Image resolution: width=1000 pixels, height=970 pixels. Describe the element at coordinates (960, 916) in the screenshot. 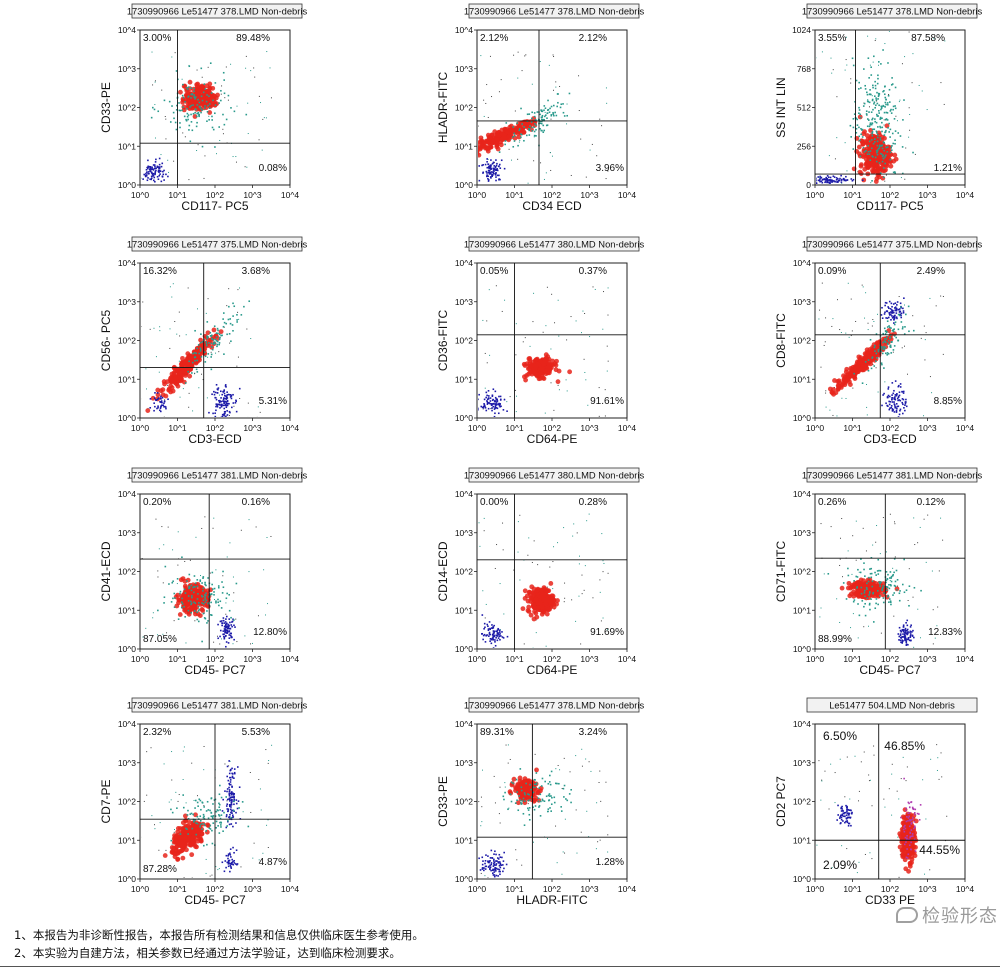

I see `watermark-text: 检验形态` at that location.